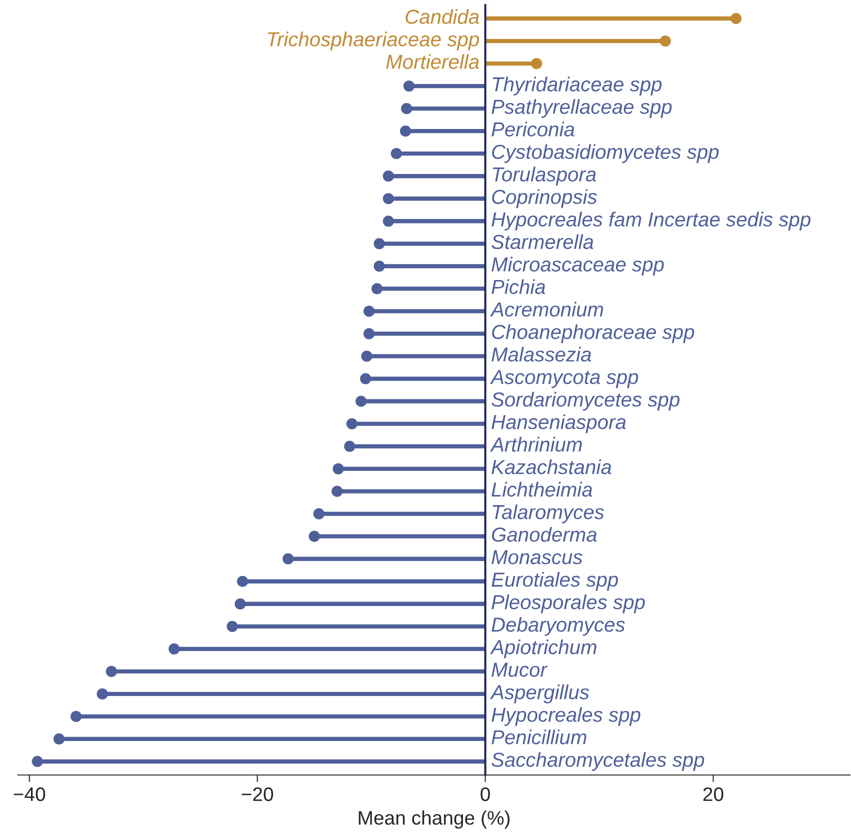  What do you see at coordinates (547, 309) in the screenshot?
I see `y-tick-label: Acremonium` at bounding box center [547, 309].